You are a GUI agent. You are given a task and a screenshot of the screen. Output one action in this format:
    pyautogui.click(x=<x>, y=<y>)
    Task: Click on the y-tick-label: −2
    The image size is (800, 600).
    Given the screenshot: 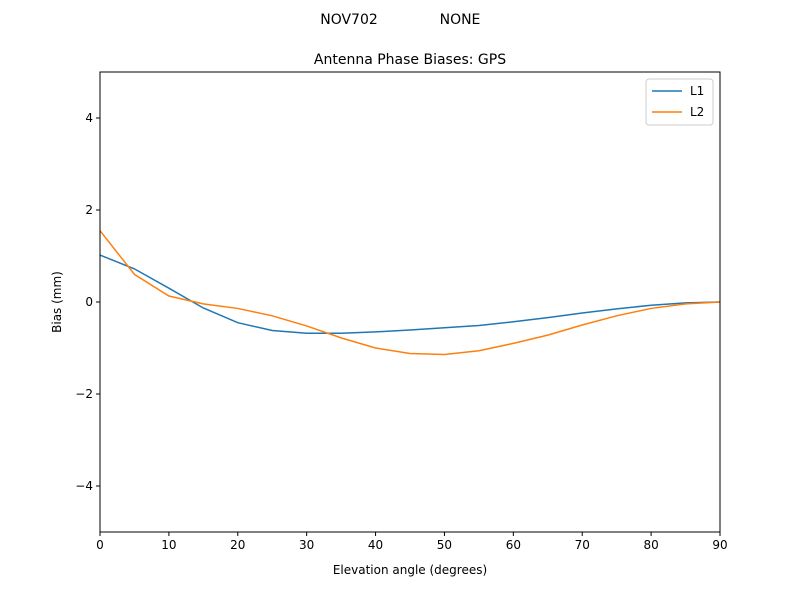 What is the action you would take?
    pyautogui.click(x=84, y=394)
    